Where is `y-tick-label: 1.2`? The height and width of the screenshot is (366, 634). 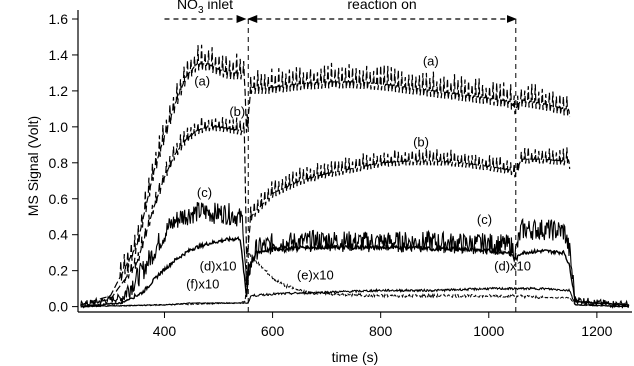 y-tick-label: 1.2 is located at coordinates (59, 91).